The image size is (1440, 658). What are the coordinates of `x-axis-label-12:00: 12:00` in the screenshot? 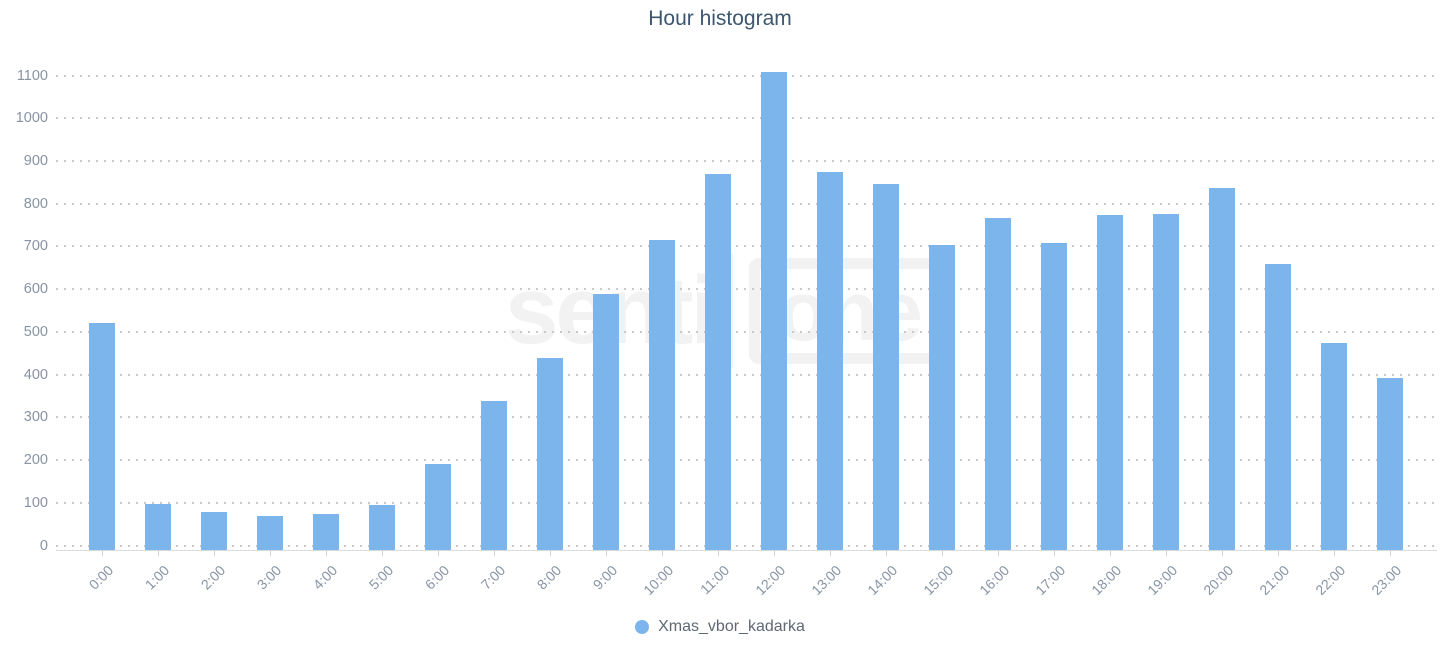 It's located at (770, 580).